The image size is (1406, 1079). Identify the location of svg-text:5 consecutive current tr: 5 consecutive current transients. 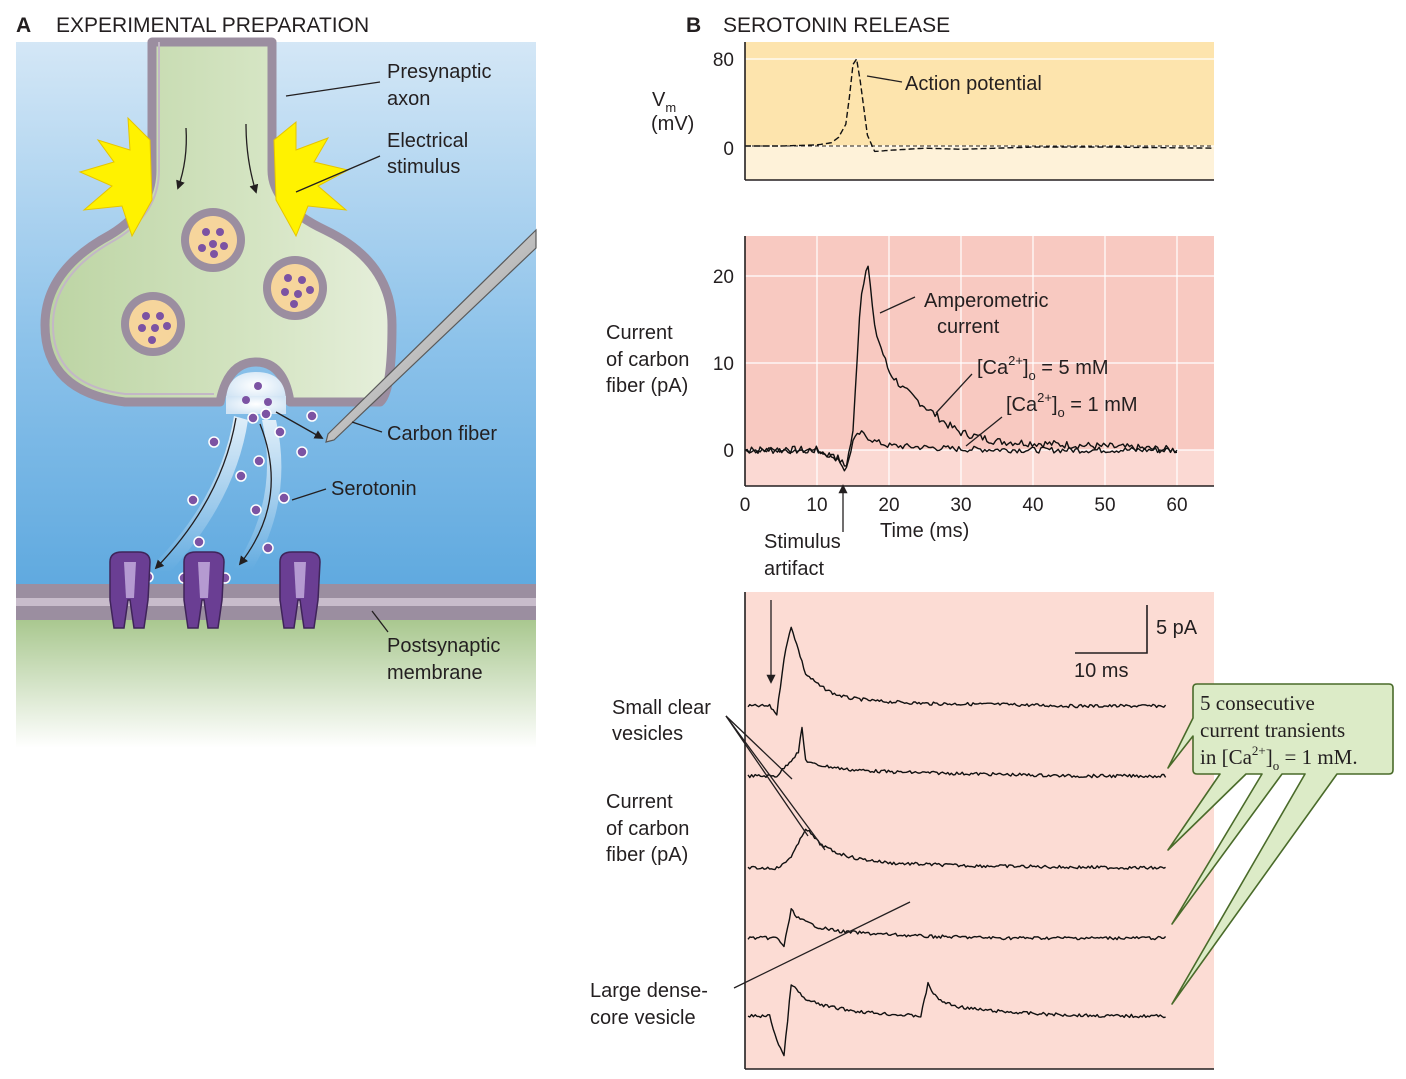
(1272, 716).